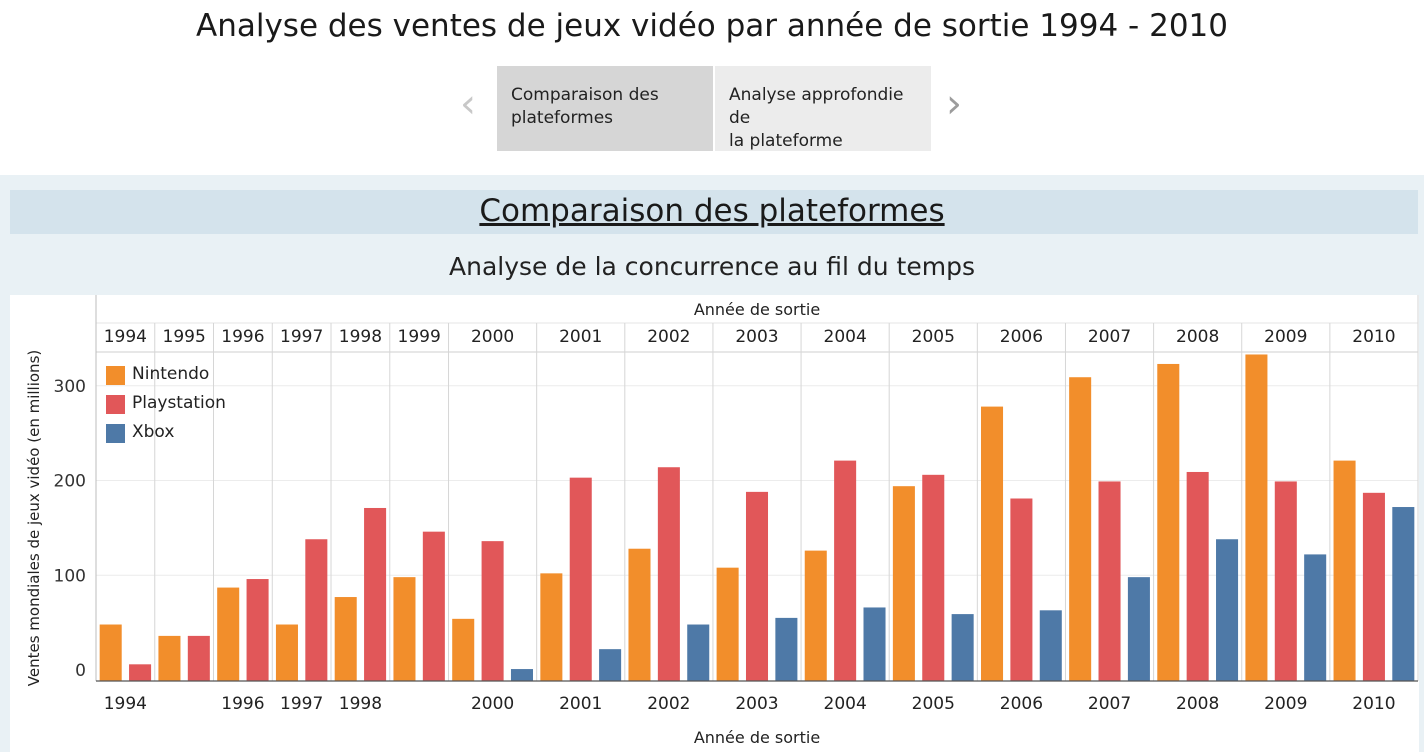  Describe the element at coordinates (125, 337) in the screenshot. I see `column-year-label: 1994` at that location.